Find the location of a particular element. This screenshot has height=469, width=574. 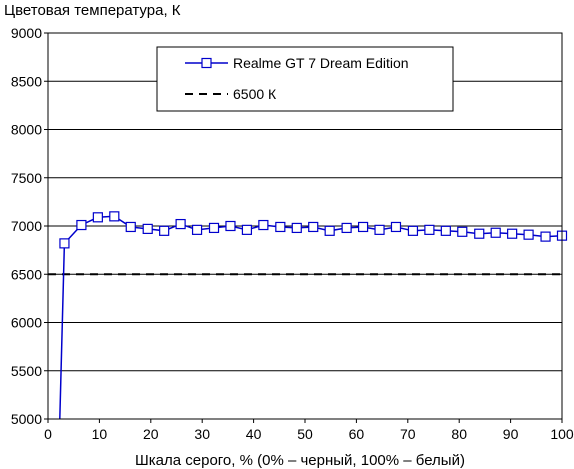

x-tick-label: 40 is located at coordinates (254, 434).